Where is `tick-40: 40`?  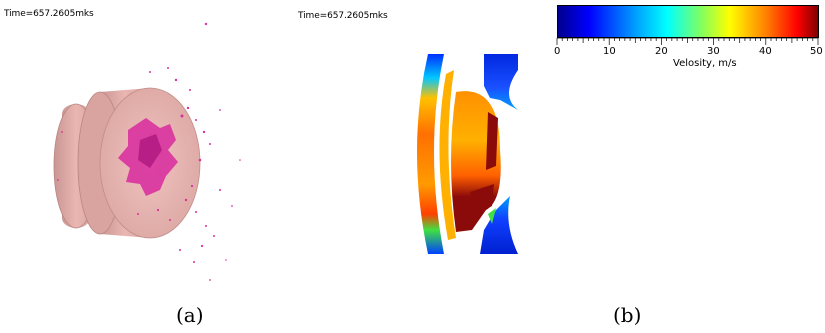 tick-40: 40 is located at coordinates (765, 51).